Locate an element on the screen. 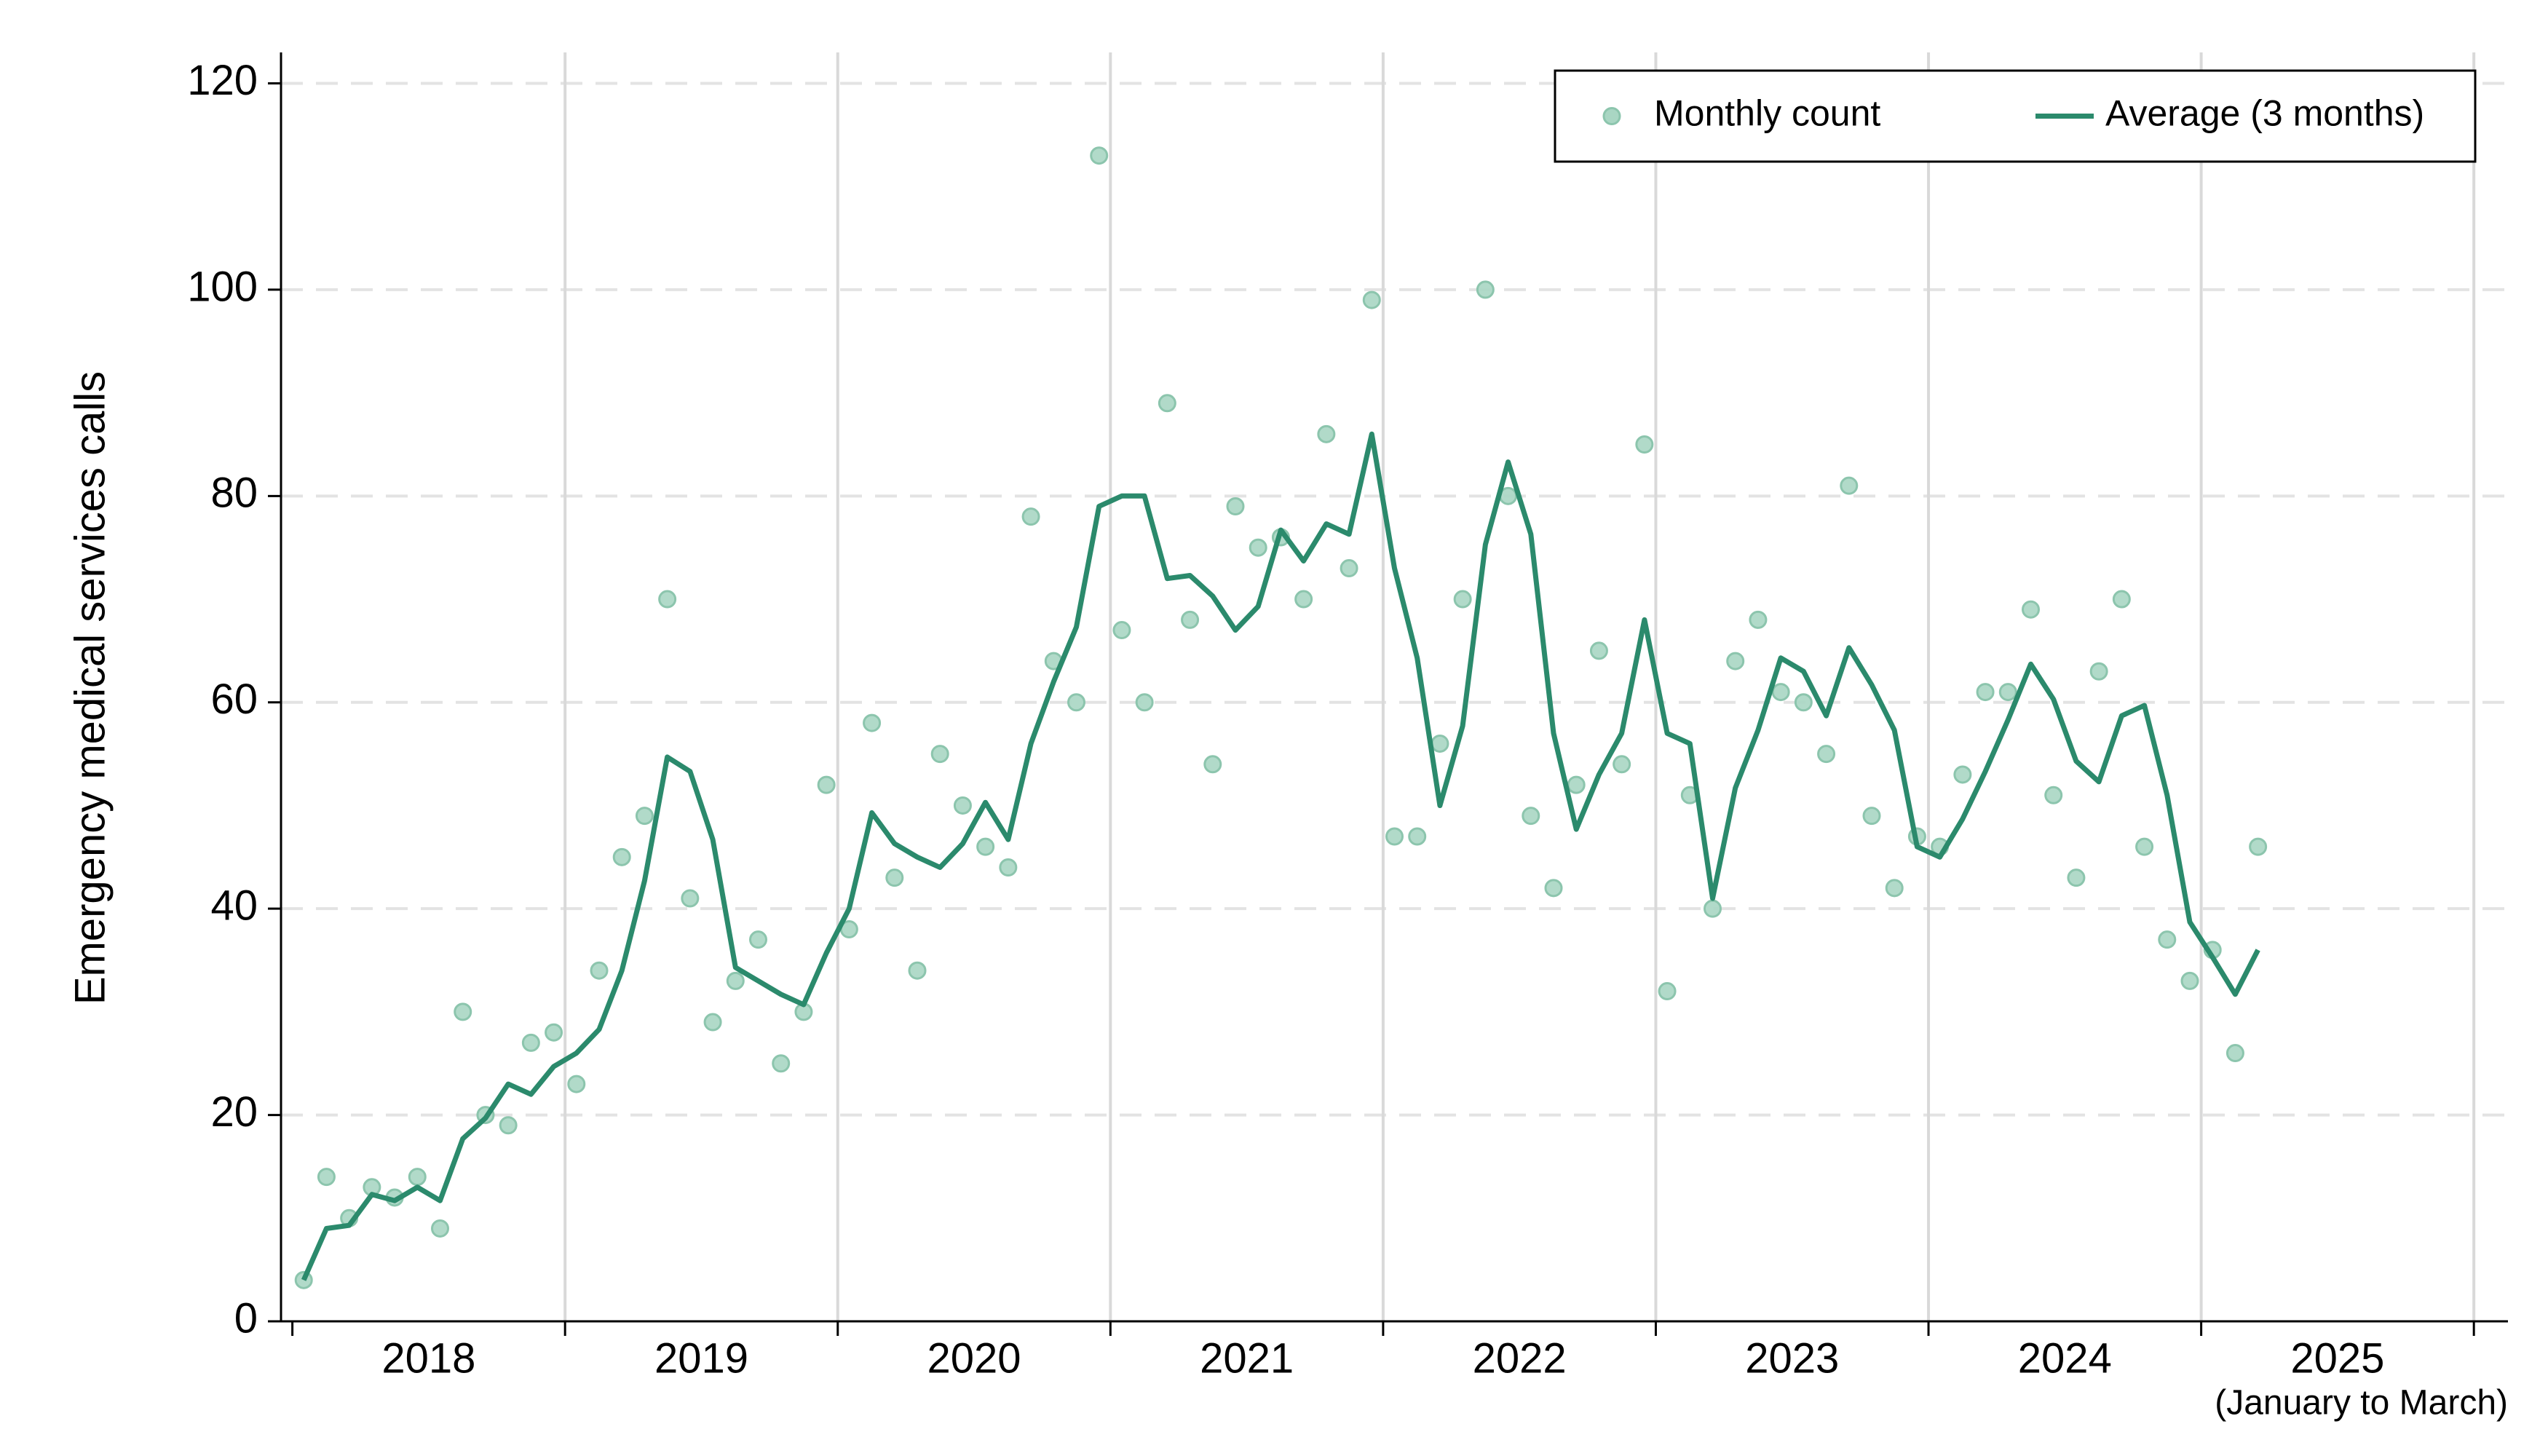 The image size is (2548, 1456). x-tick-label: 2019 is located at coordinates (701, 1358).